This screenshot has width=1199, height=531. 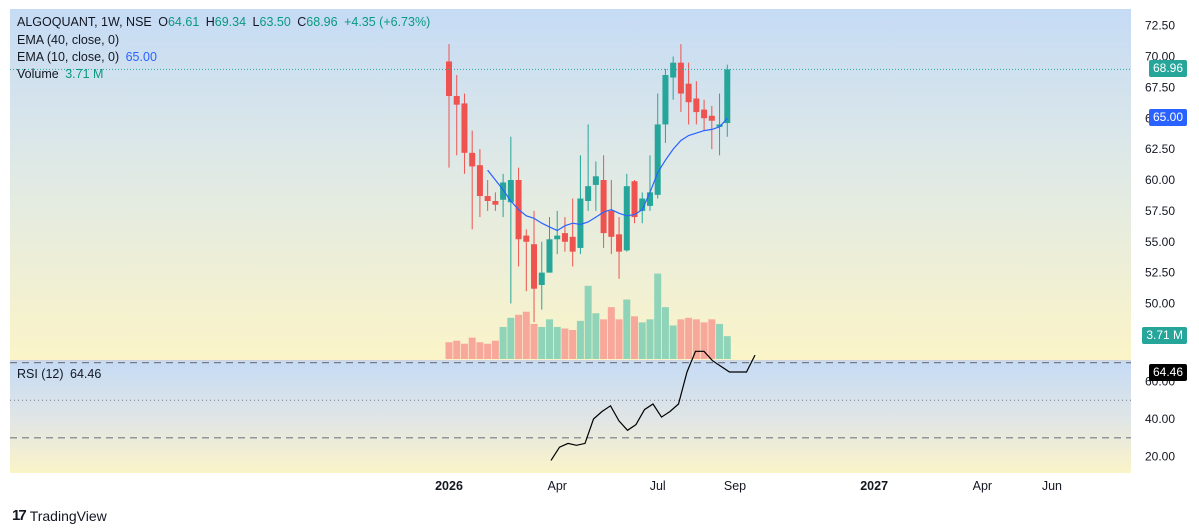 I want to click on close-value: 68.96, so click(x=322, y=22).